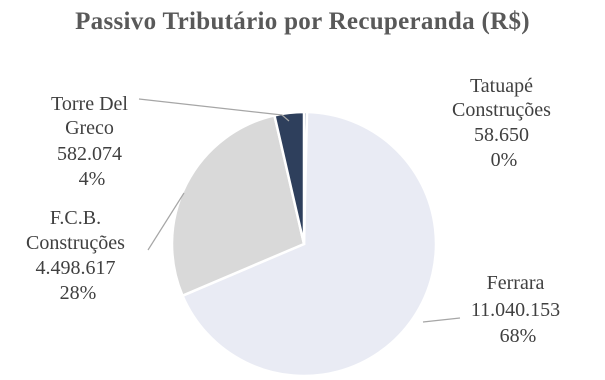  What do you see at coordinates (441, 320) in the screenshot?
I see `leader-line-ferrara` at bounding box center [441, 320].